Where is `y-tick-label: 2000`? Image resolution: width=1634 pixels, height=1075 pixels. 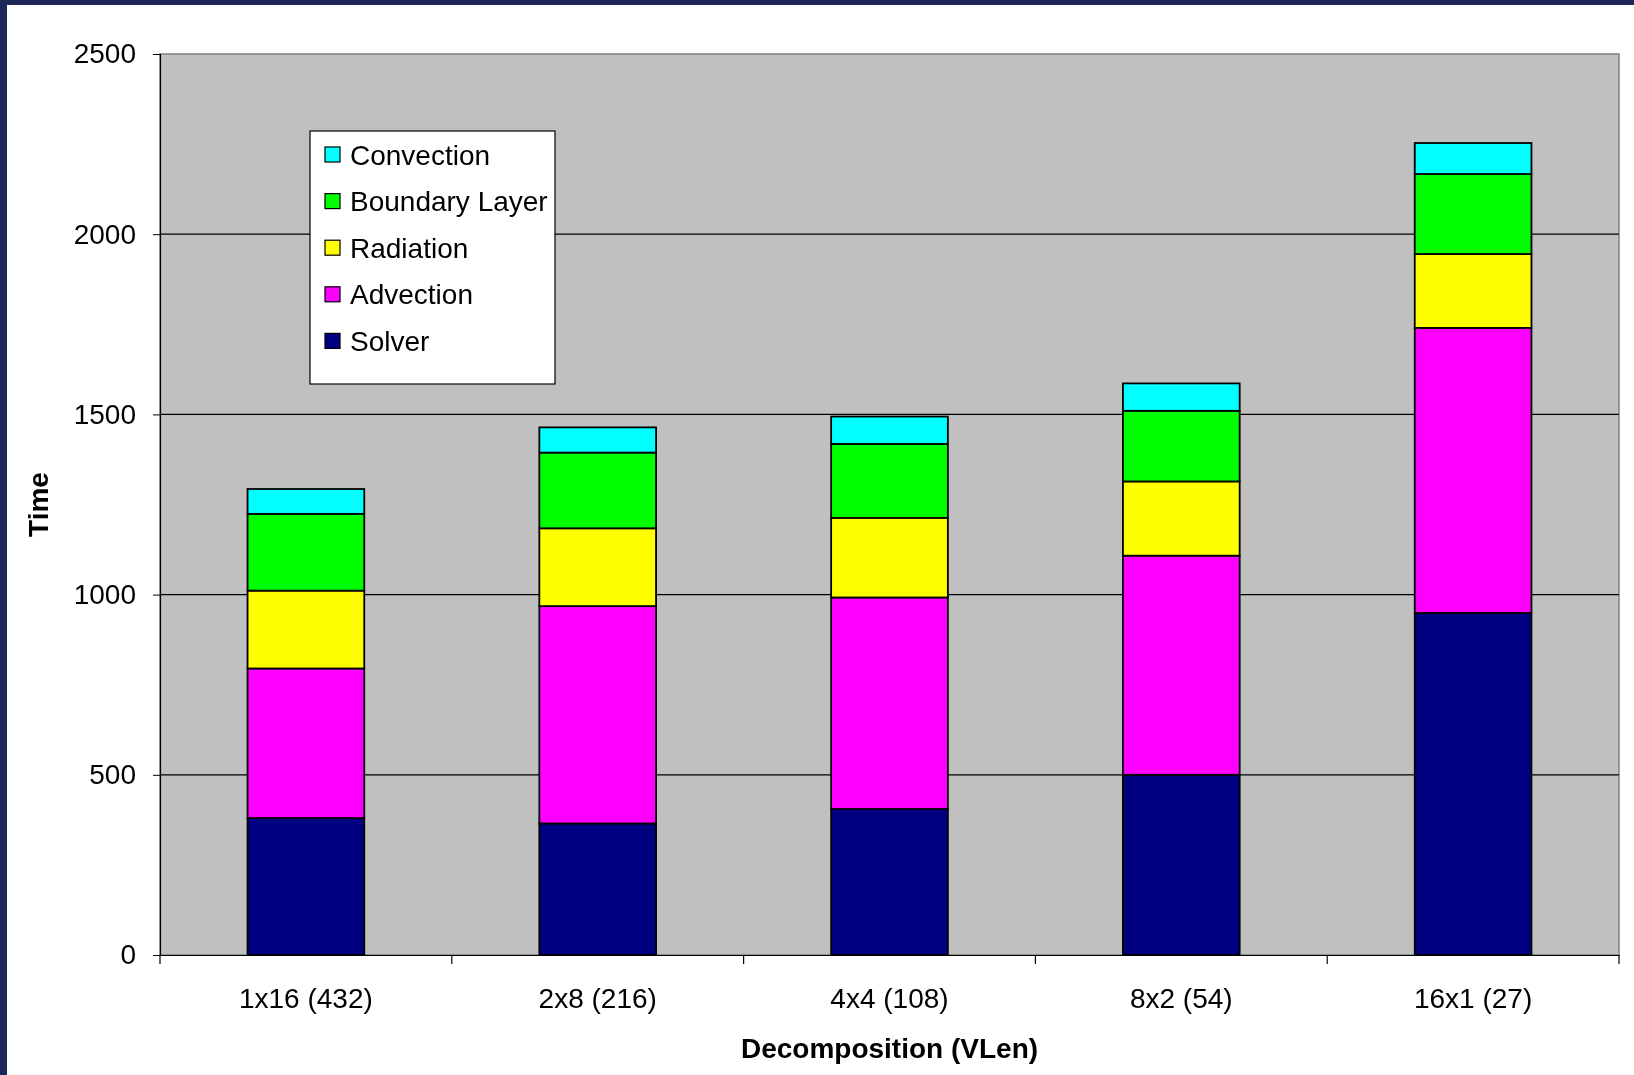
y-tick-label: 2000 is located at coordinates (104, 234).